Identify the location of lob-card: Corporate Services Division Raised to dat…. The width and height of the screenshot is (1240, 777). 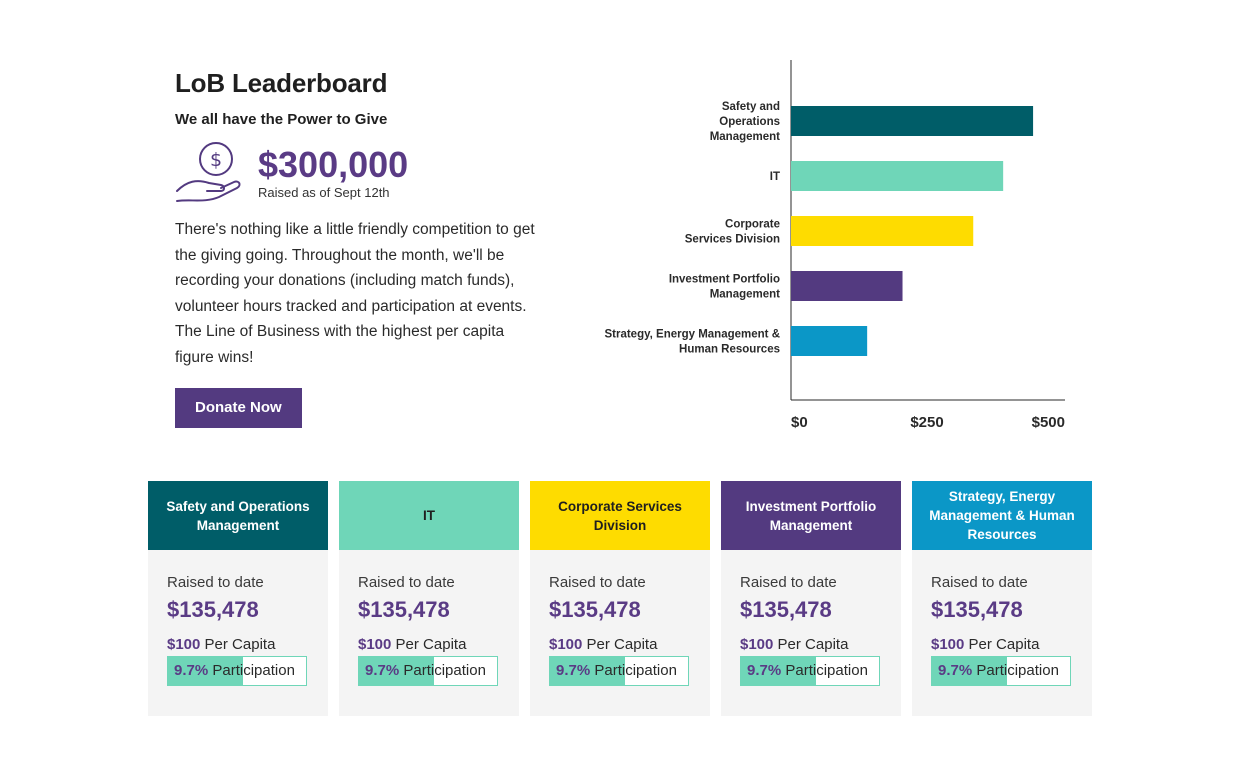
(620, 598).